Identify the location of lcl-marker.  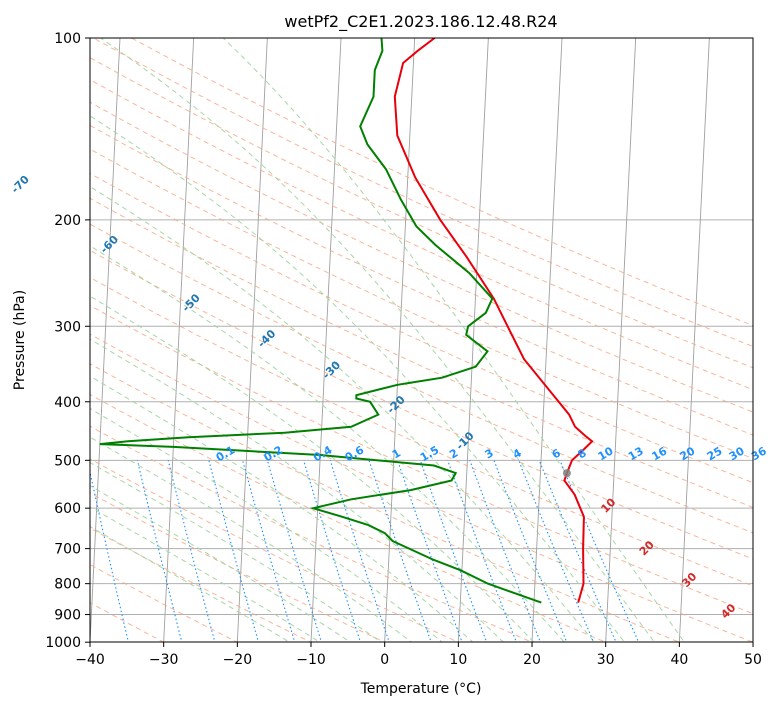
(566, 473).